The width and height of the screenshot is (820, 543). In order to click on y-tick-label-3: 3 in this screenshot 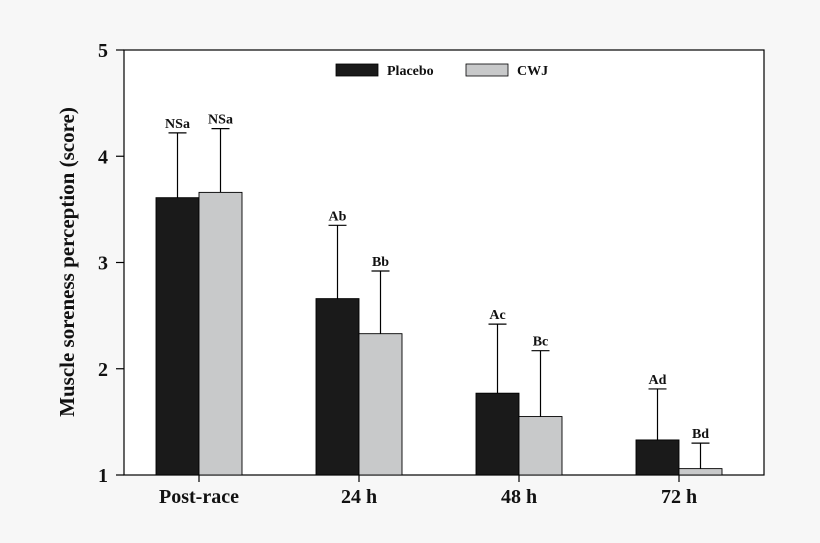, I will do `click(103, 264)`.